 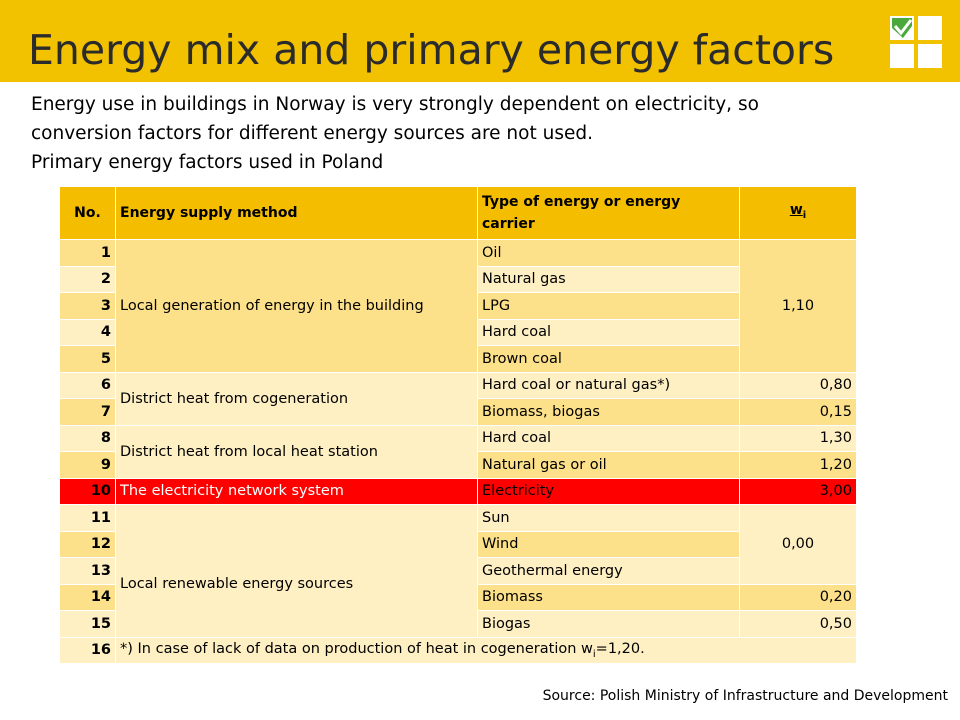 I want to click on header-w-subscript: i, so click(x=804, y=215).